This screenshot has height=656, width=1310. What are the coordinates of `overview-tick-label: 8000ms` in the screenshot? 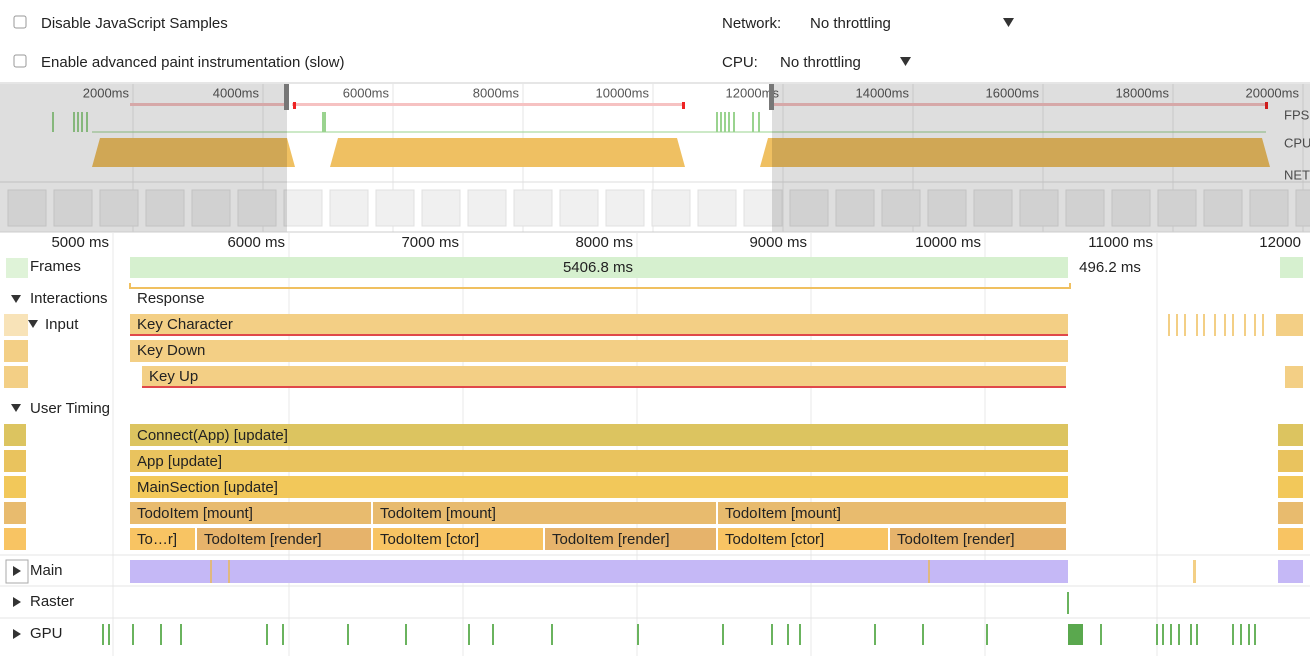 It's located at (496, 92).